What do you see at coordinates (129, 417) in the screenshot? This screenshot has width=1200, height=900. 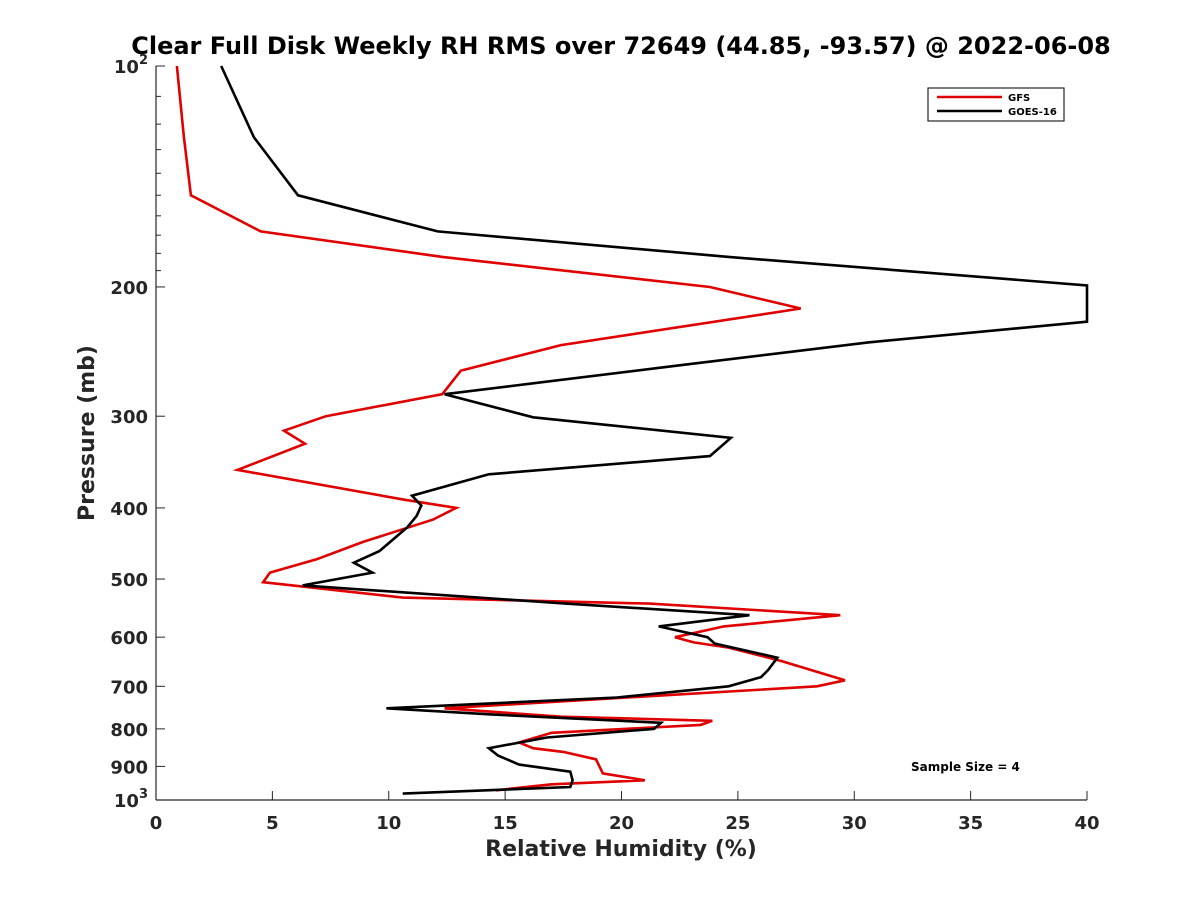 I see `y-tick-label: 300` at bounding box center [129, 417].